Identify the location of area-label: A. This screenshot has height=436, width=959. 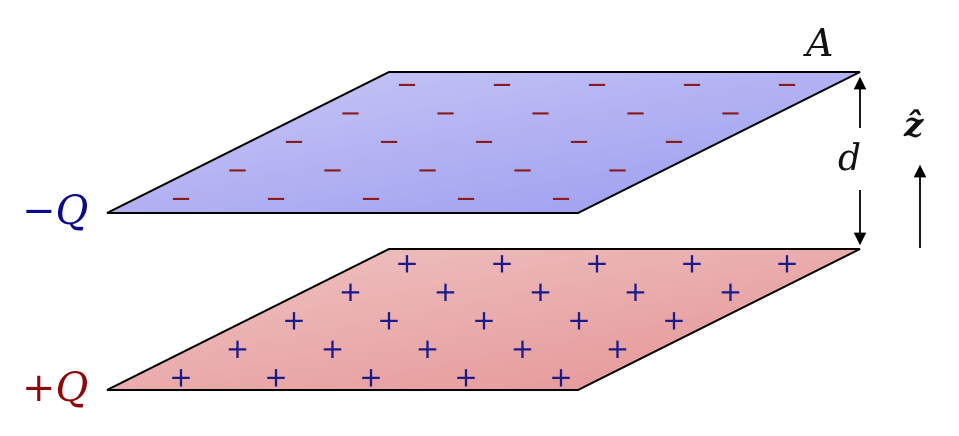
(820, 43).